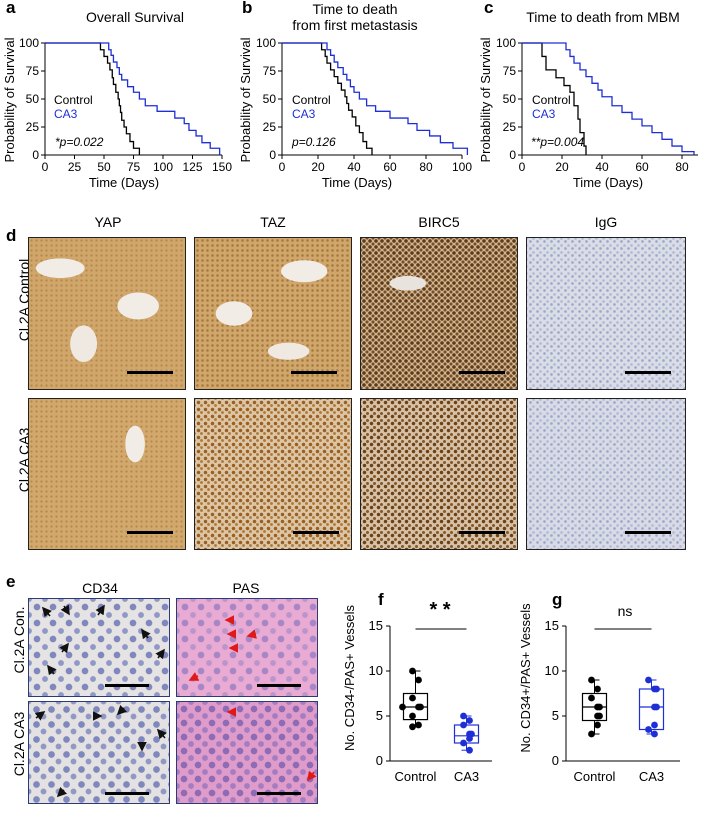 This screenshot has height=827, width=708. What do you see at coordinates (562, 167) in the screenshot?
I see `x-tick-label: 20` at bounding box center [562, 167].